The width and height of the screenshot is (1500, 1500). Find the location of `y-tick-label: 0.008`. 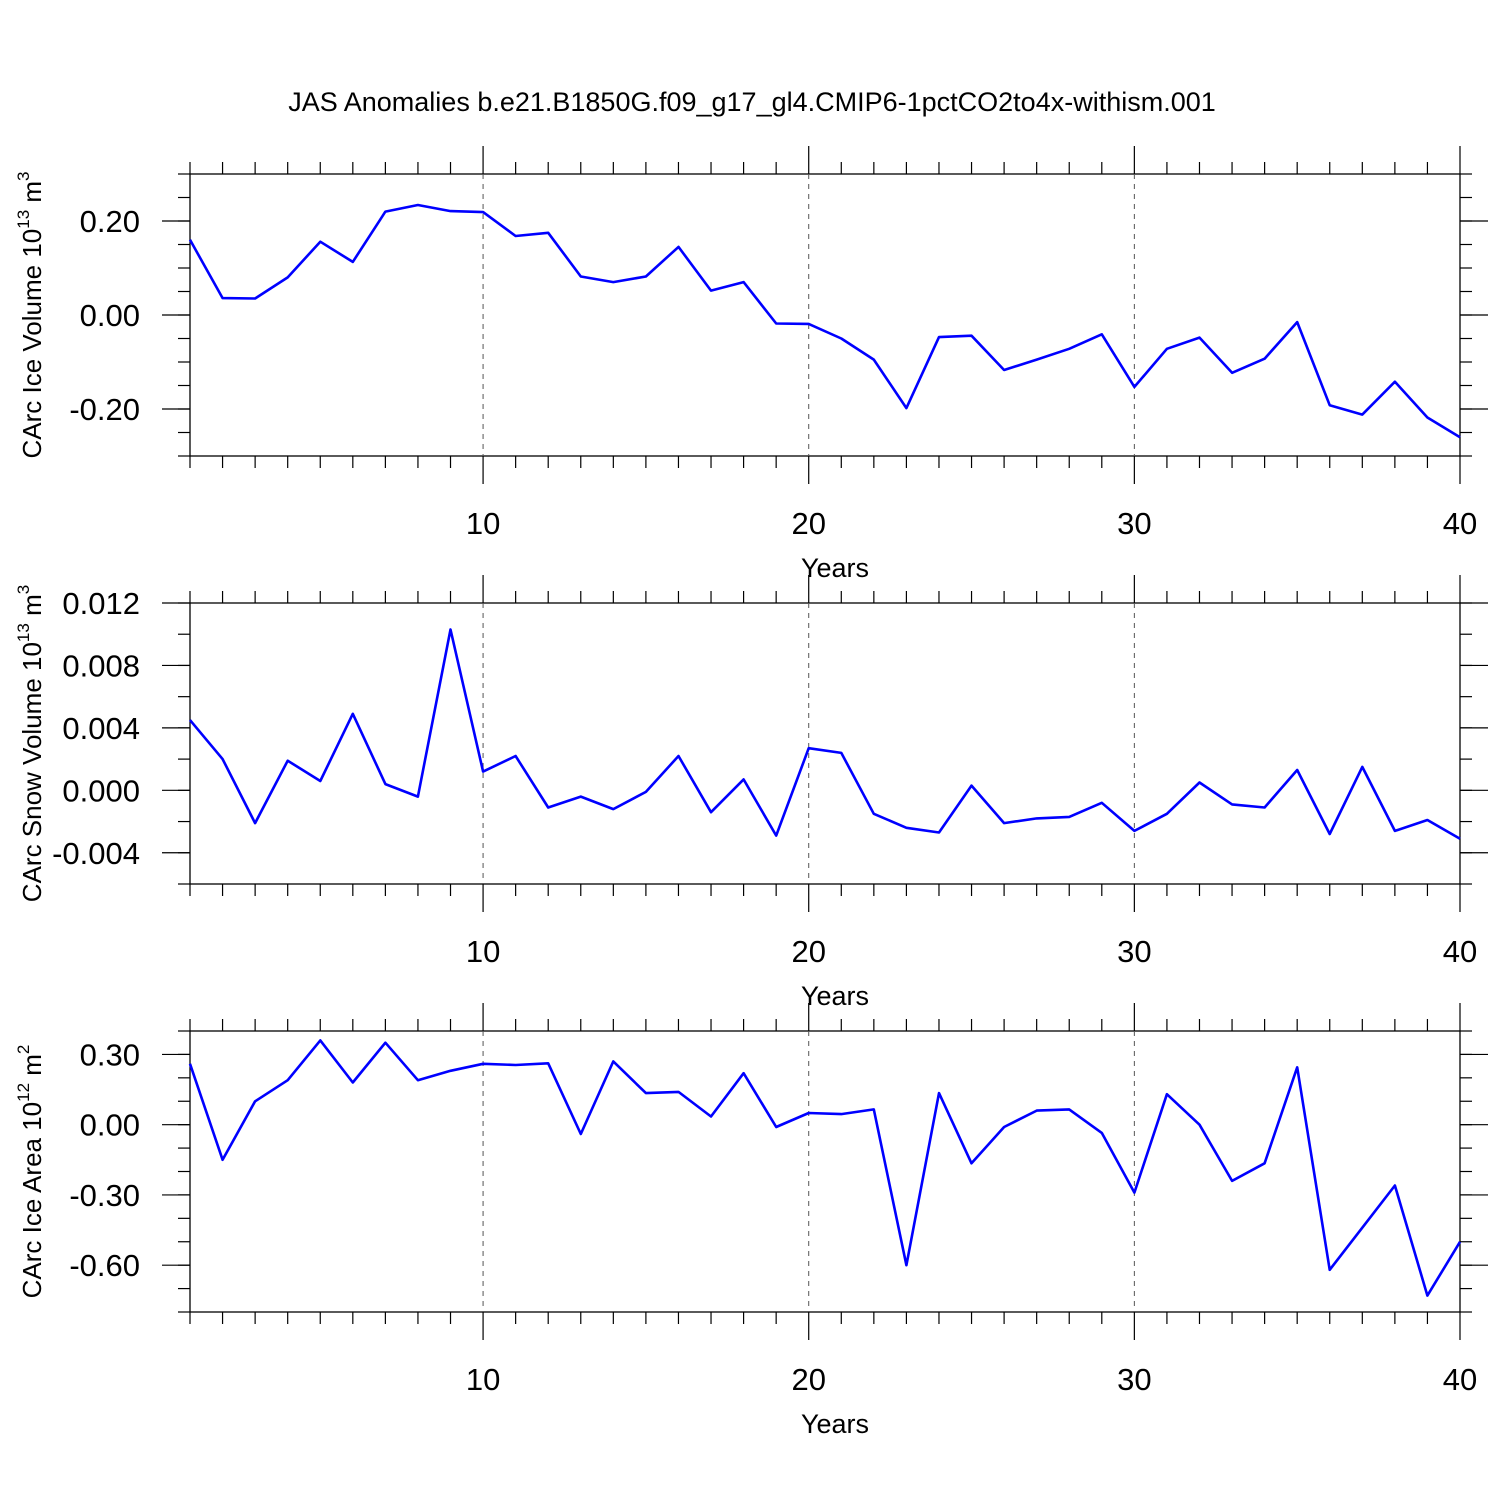

y-tick-label: 0.008 is located at coordinates (101, 665).